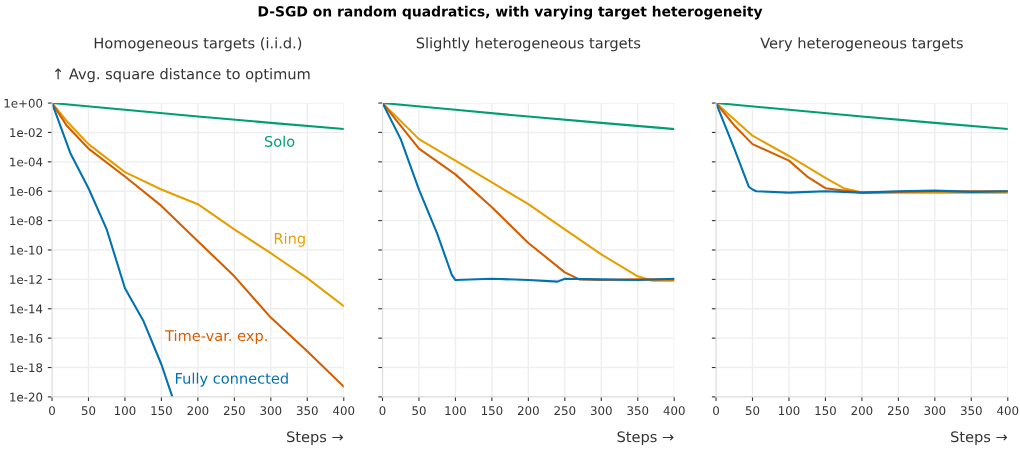  Describe the element at coordinates (26, 309) in the screenshot. I see `y-tick-label: 1e-14` at that location.